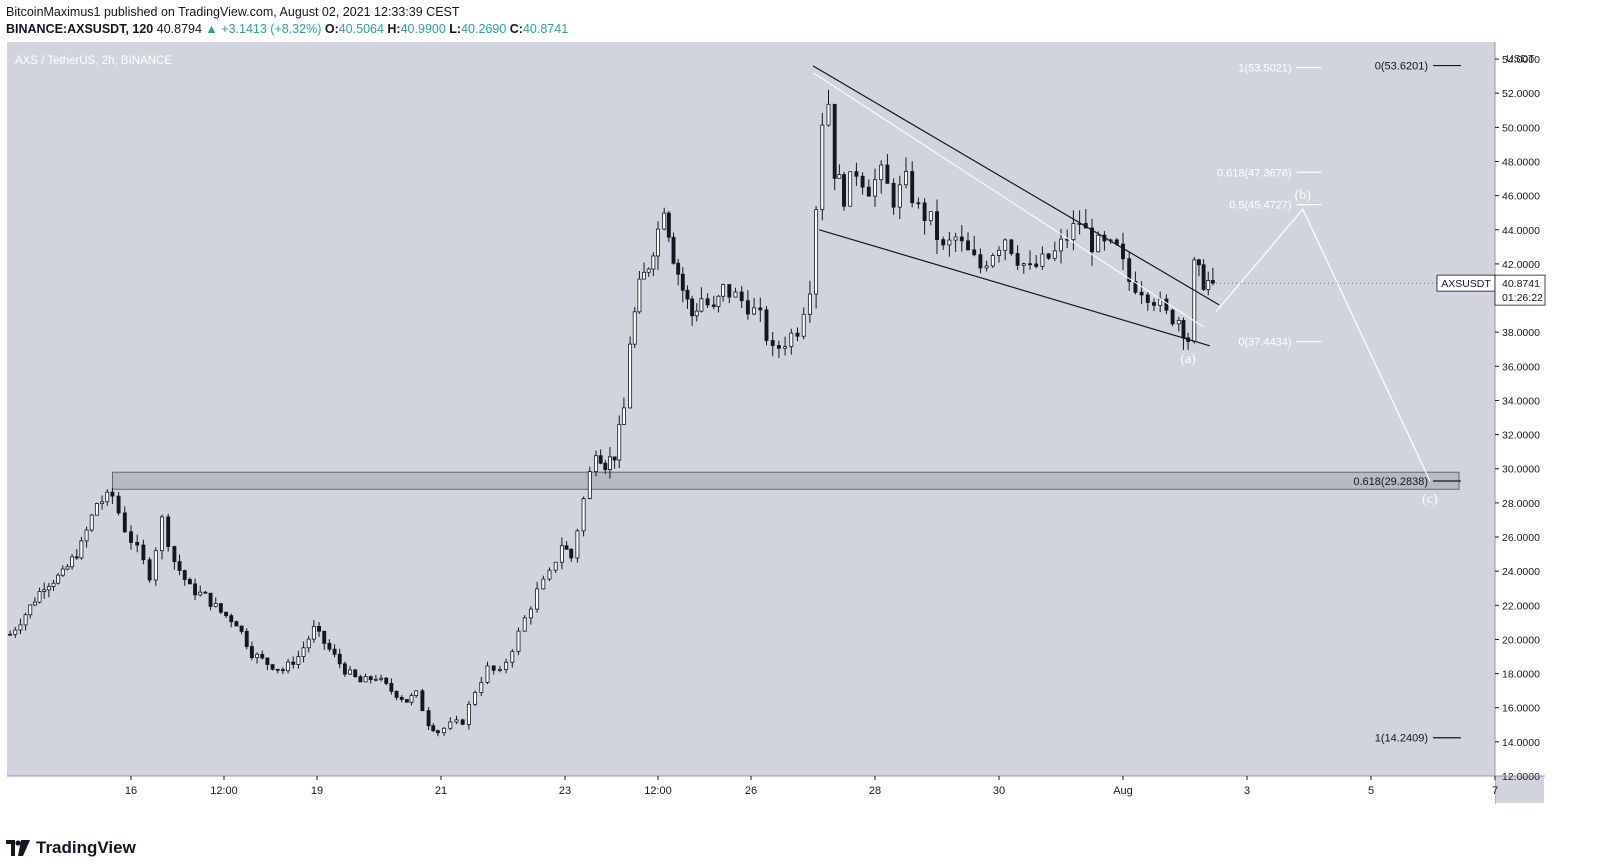  Describe the element at coordinates (86, 847) in the screenshot. I see `tradingview-brand: TradingView` at that location.